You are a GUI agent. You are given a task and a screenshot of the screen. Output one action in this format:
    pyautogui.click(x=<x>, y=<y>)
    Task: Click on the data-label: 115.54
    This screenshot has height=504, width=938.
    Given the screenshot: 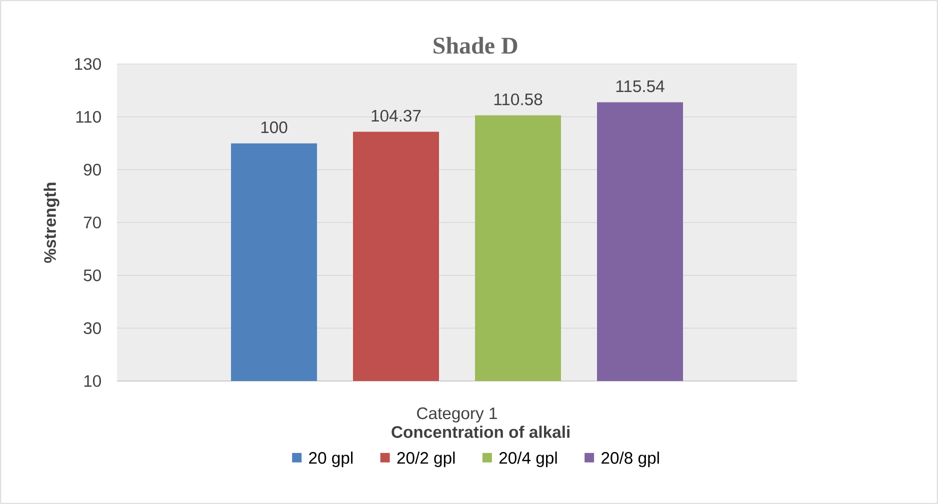 What is the action you would take?
    pyautogui.click(x=640, y=86)
    